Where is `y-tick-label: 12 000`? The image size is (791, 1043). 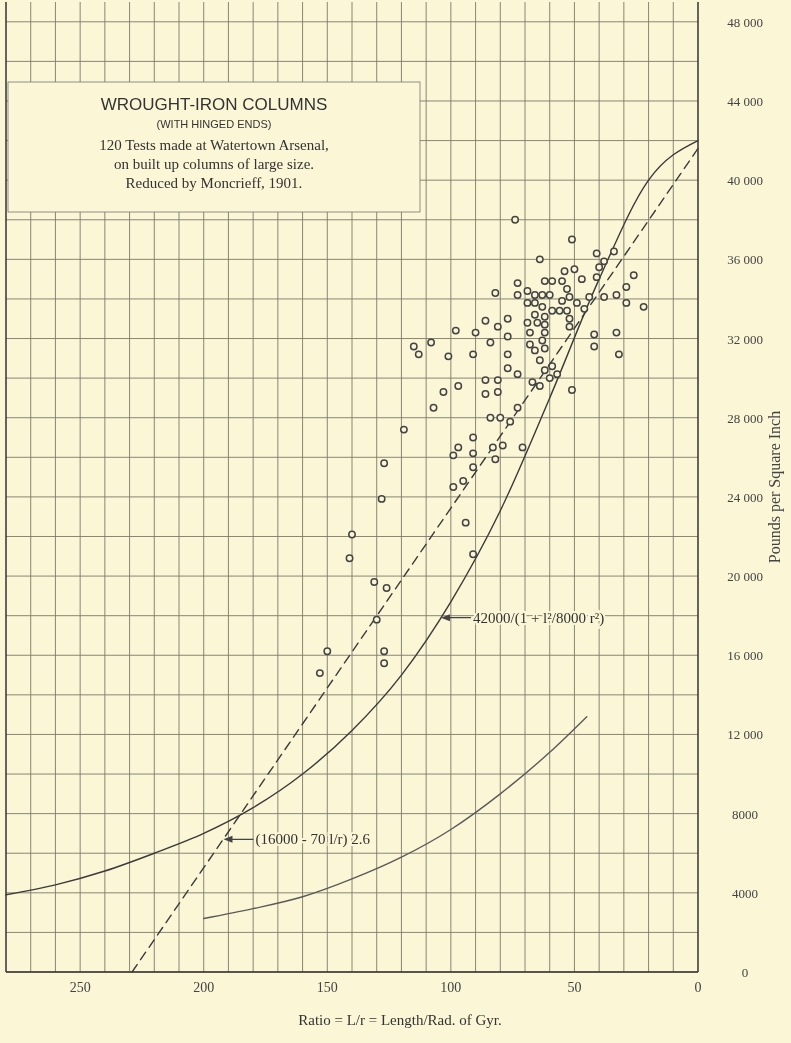 y-tick-label: 12 000 is located at coordinates (745, 735).